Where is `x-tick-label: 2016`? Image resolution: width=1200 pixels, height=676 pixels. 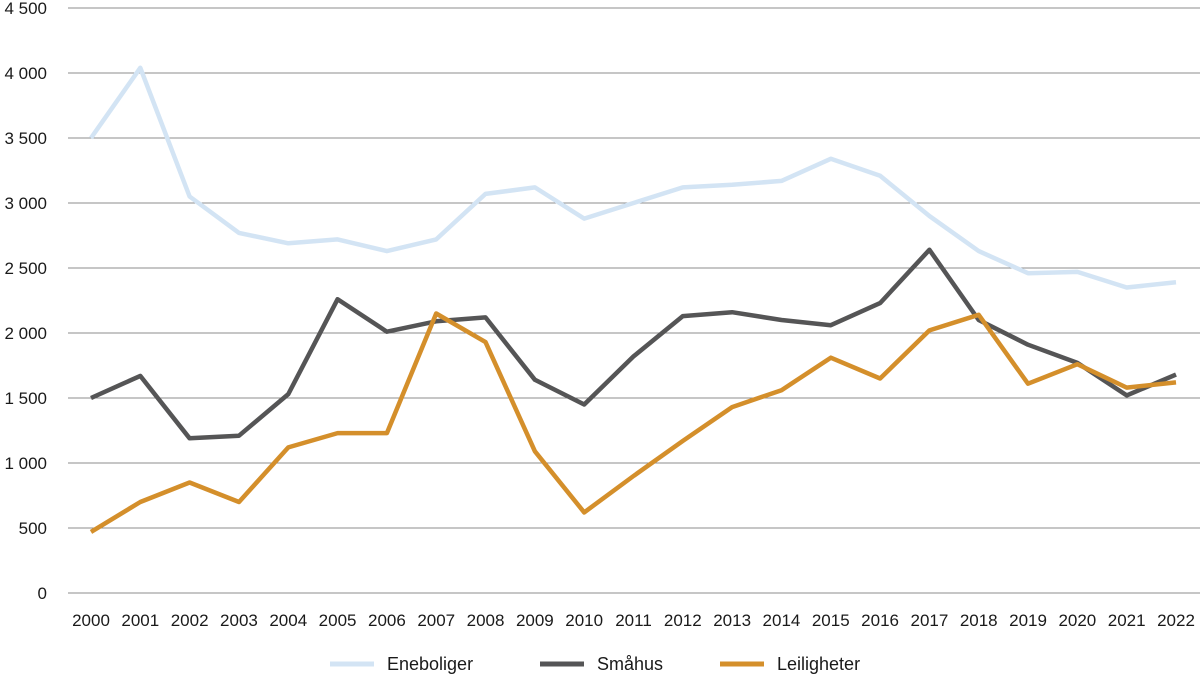 x-tick-label: 2016 is located at coordinates (880, 620).